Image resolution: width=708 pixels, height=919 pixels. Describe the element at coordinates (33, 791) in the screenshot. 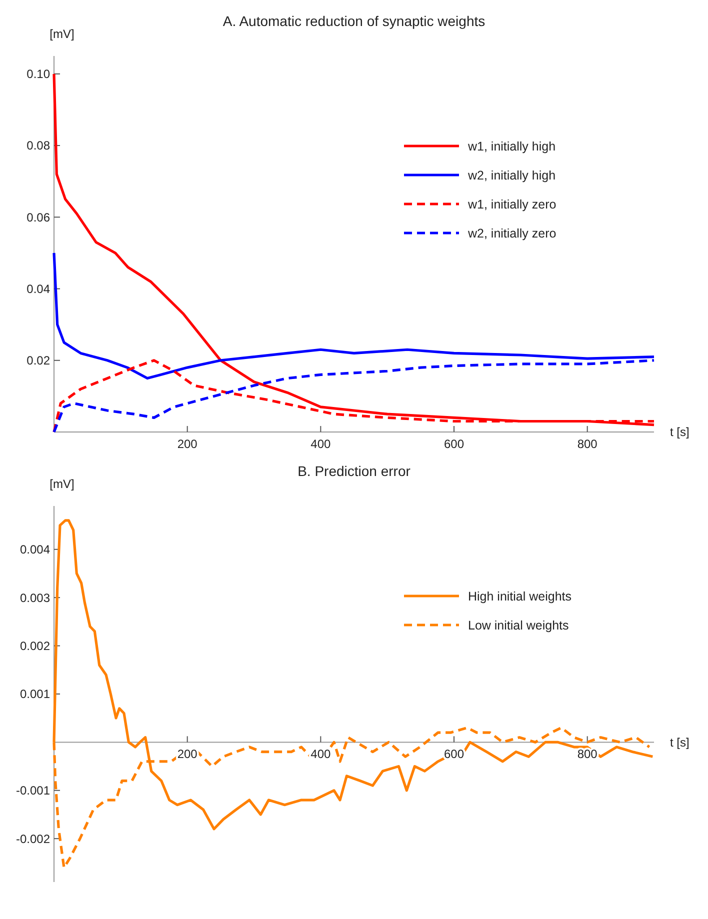

I see `y-tick-label: -0.001` at that location.